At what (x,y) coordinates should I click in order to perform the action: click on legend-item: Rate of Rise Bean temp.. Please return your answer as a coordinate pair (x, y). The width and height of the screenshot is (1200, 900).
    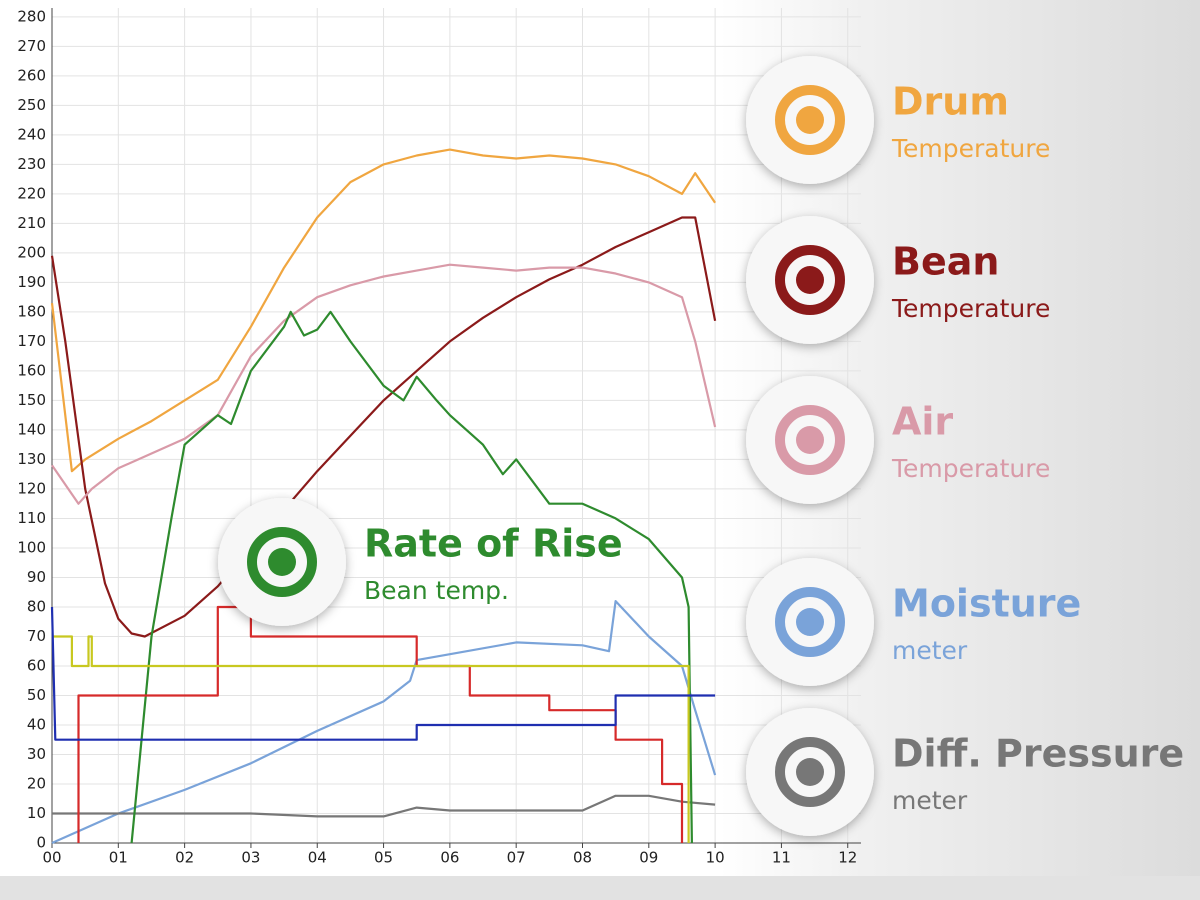
    Looking at the image, I should click on (420, 562).